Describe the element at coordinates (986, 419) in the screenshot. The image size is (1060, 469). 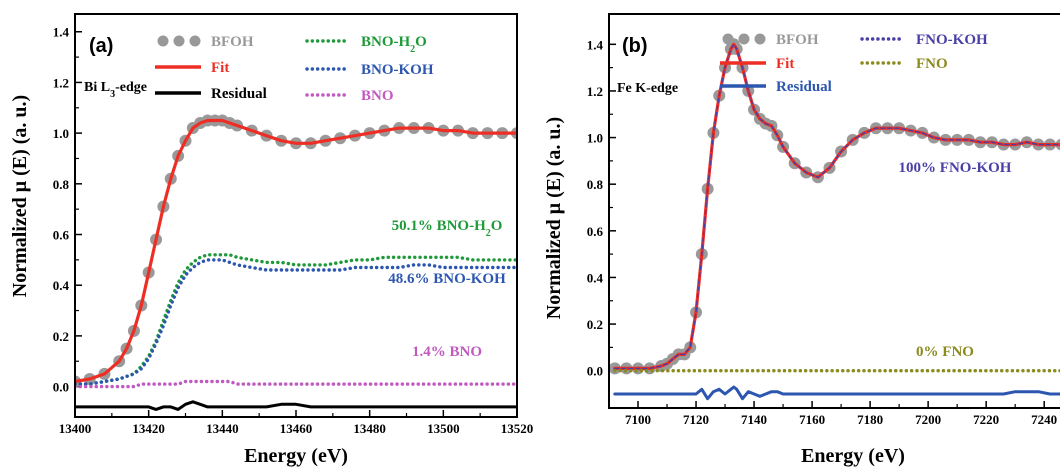
I see `panel-b-xtick-label: 7220` at that location.